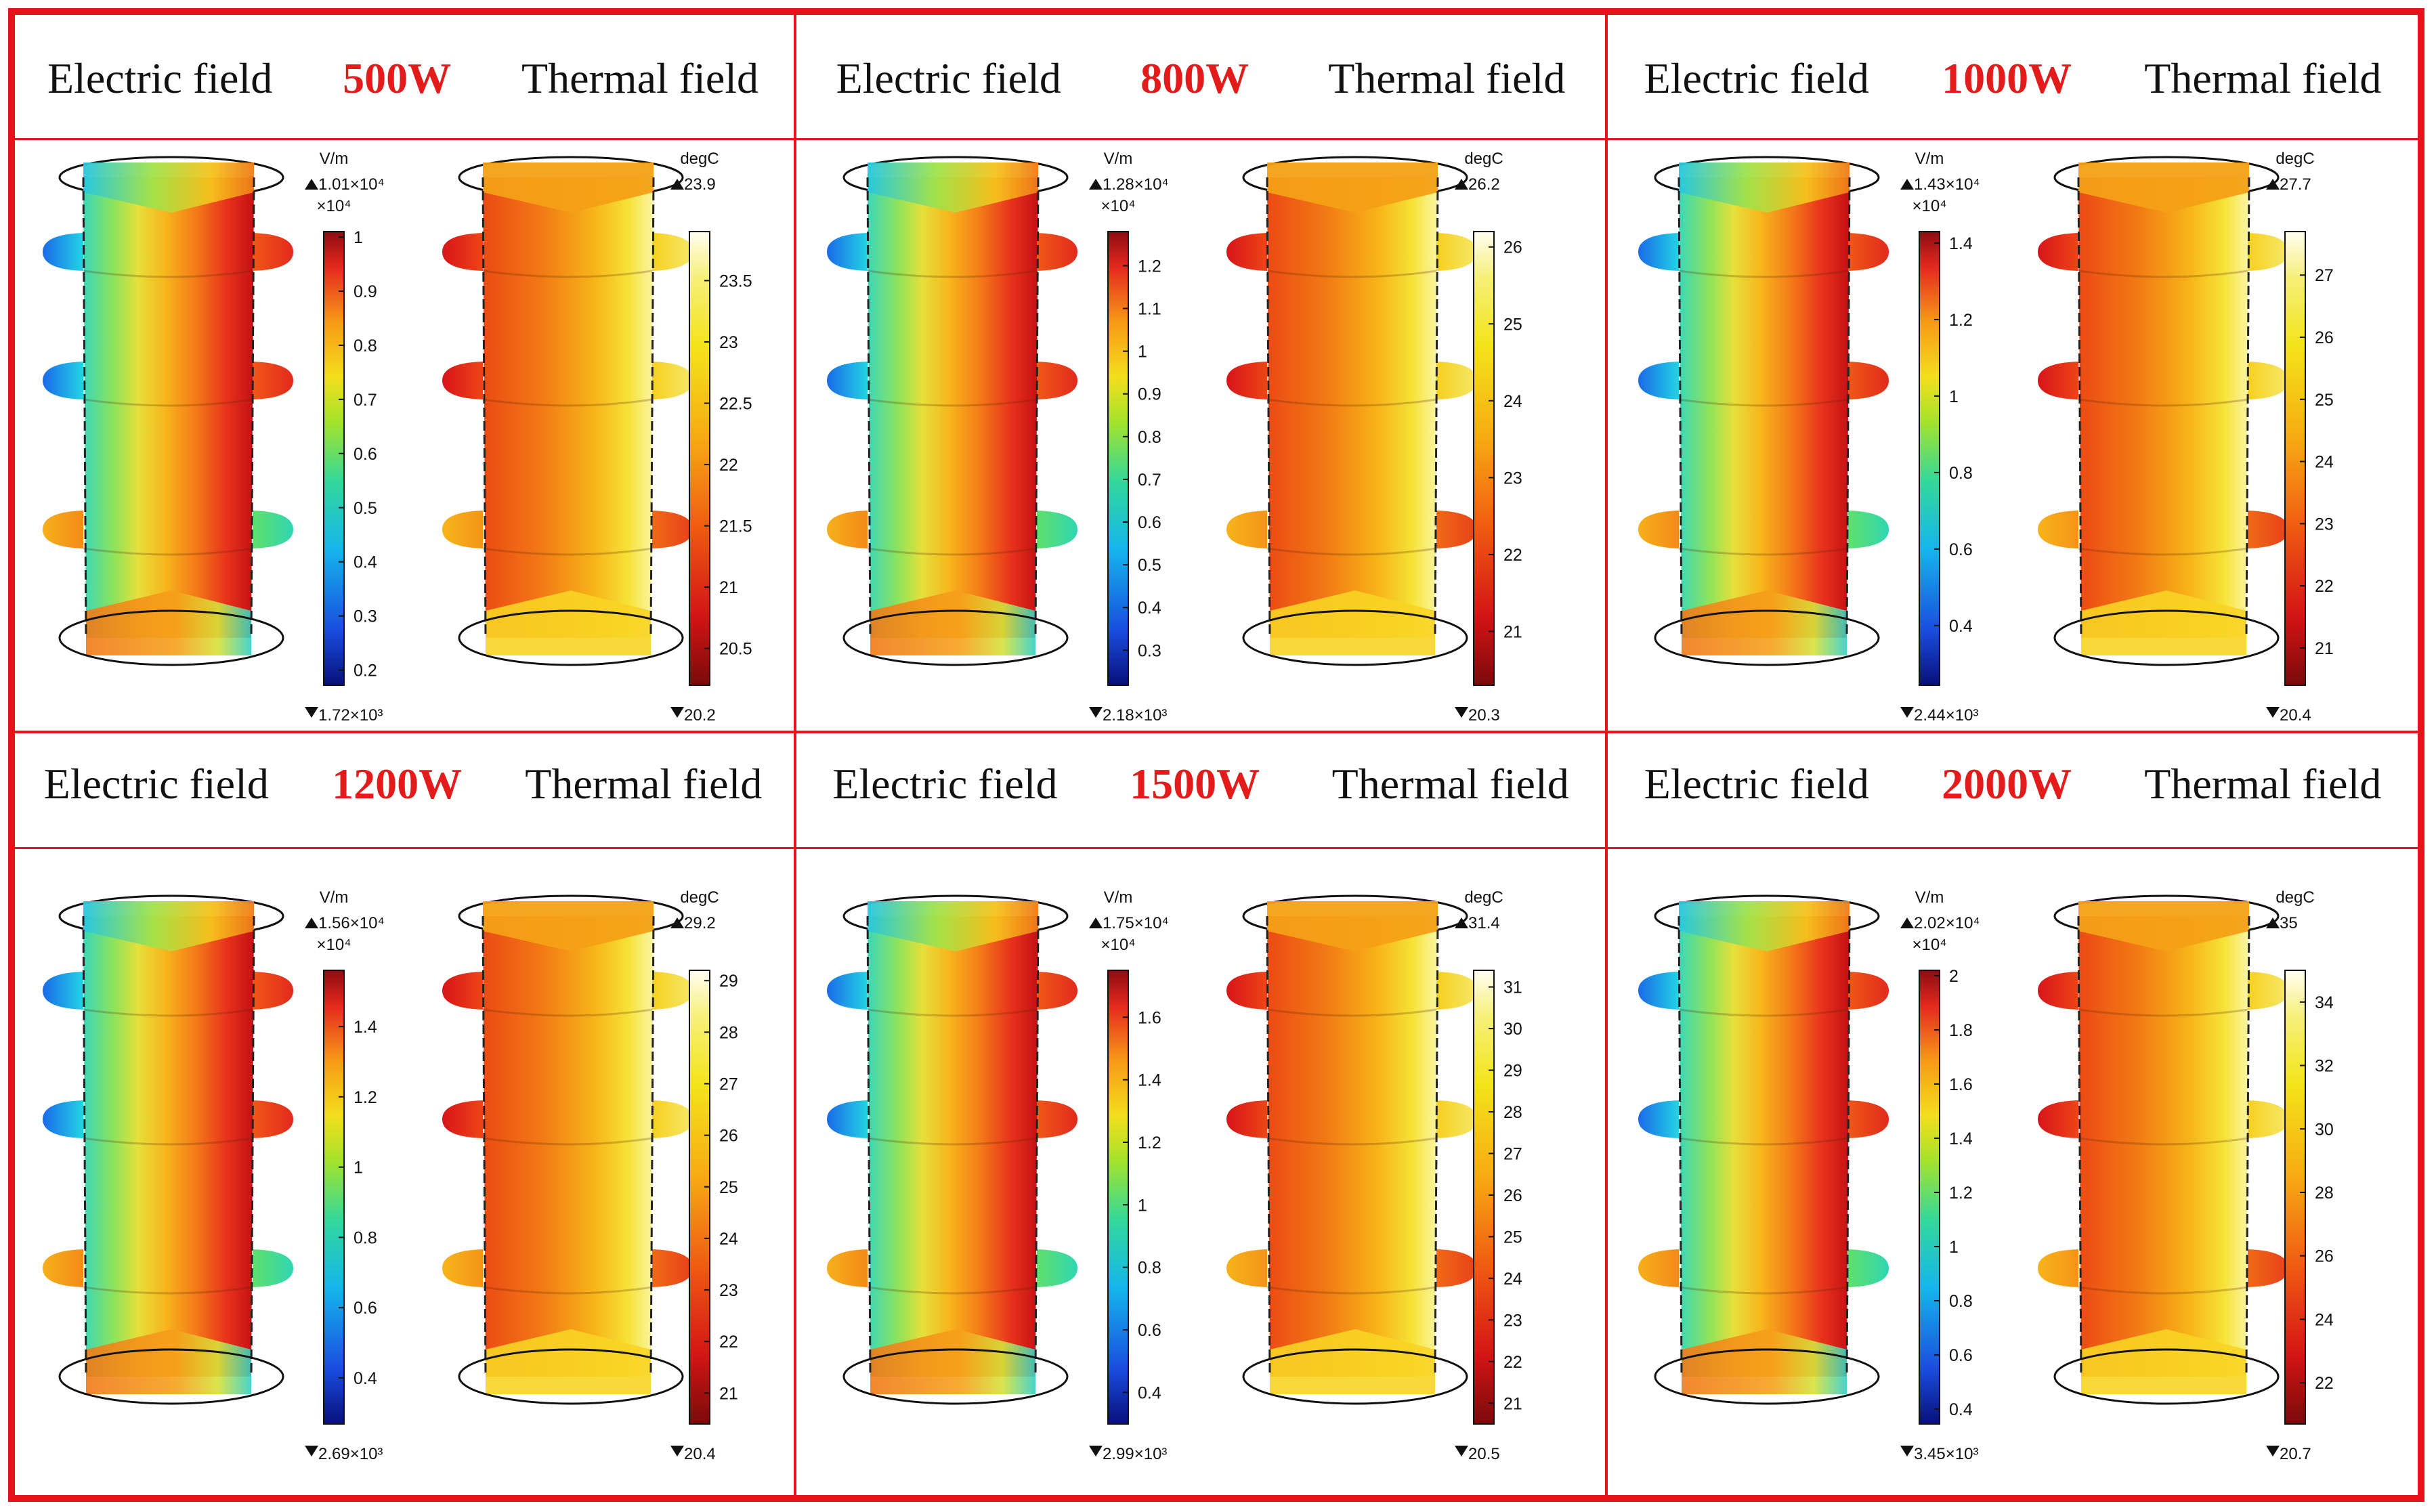 The width and height of the screenshot is (2436, 1512). What do you see at coordinates (484, 408) in the screenshot?
I see `t-edge-left` at bounding box center [484, 408].